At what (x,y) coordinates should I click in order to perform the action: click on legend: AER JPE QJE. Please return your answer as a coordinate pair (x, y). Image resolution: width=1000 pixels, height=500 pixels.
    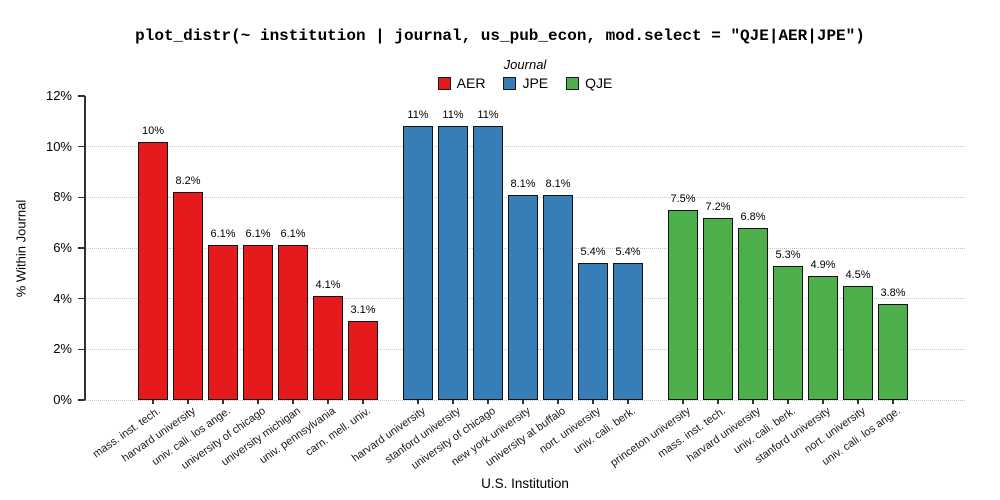
    Looking at the image, I should click on (525, 83).